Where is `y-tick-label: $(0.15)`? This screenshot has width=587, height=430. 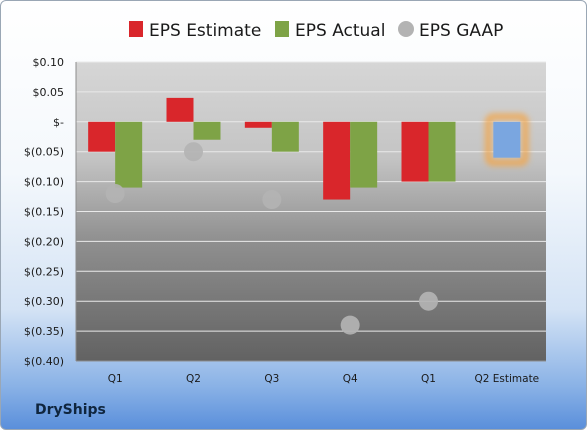
y-tick-label: $(0.15) is located at coordinates (44, 212).